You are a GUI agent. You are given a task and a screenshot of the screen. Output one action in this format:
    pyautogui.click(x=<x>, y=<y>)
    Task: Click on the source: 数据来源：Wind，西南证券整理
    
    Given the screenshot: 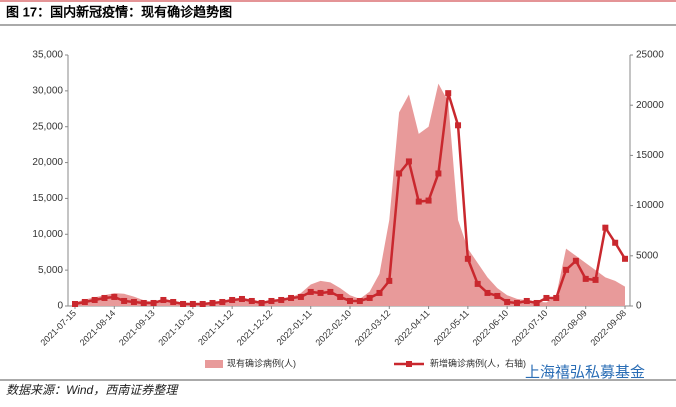 What is the action you would take?
    pyautogui.click(x=92, y=390)
    